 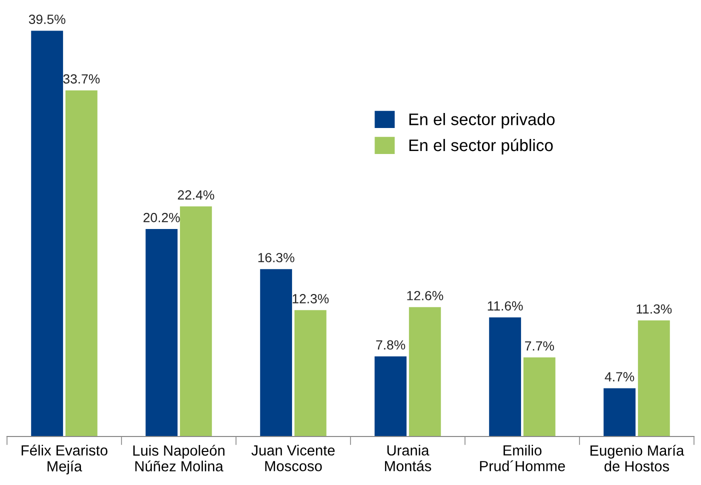 I want to click on data-label: 33.7%, so click(x=81, y=79).